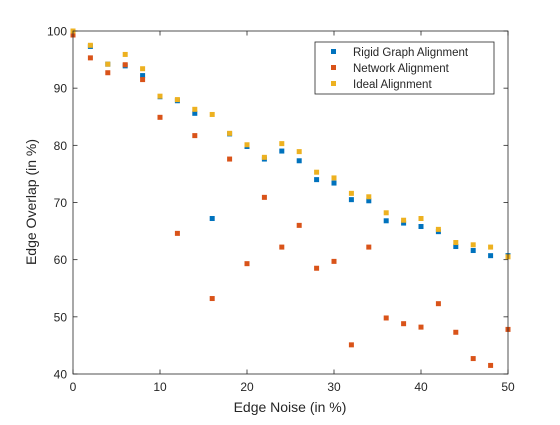 Image resolution: width=560 pixels, height=425 pixels. I want to click on legend-label: Ideal Alignment, so click(392, 85).